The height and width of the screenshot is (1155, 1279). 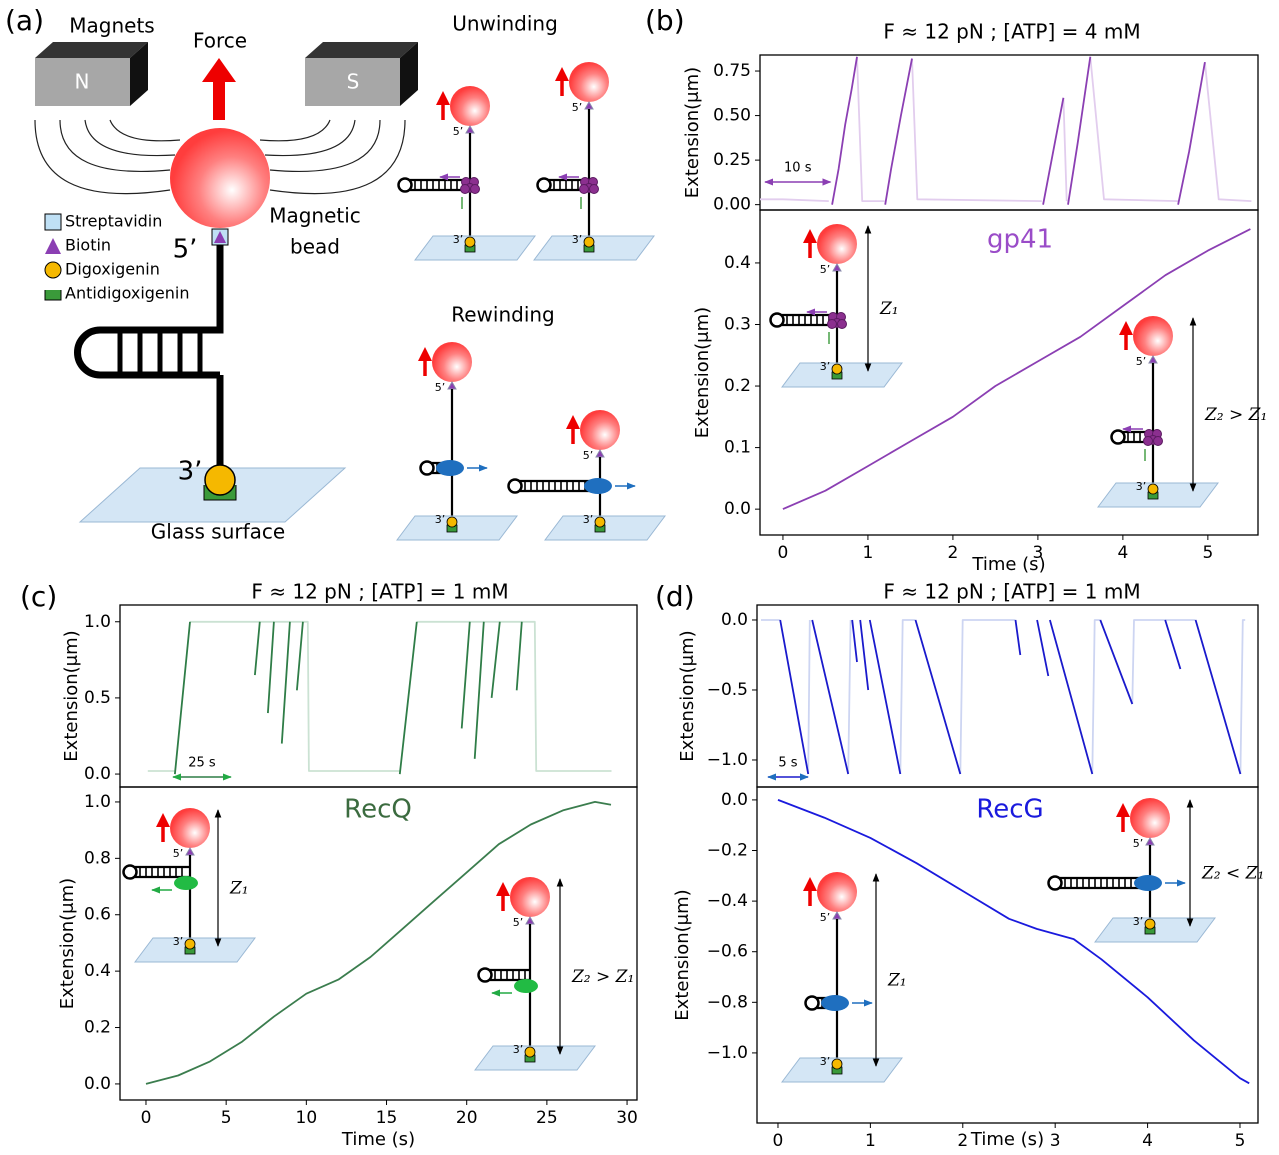 I want to click on y-tick-label: −1.0, so click(x=727, y=1053).